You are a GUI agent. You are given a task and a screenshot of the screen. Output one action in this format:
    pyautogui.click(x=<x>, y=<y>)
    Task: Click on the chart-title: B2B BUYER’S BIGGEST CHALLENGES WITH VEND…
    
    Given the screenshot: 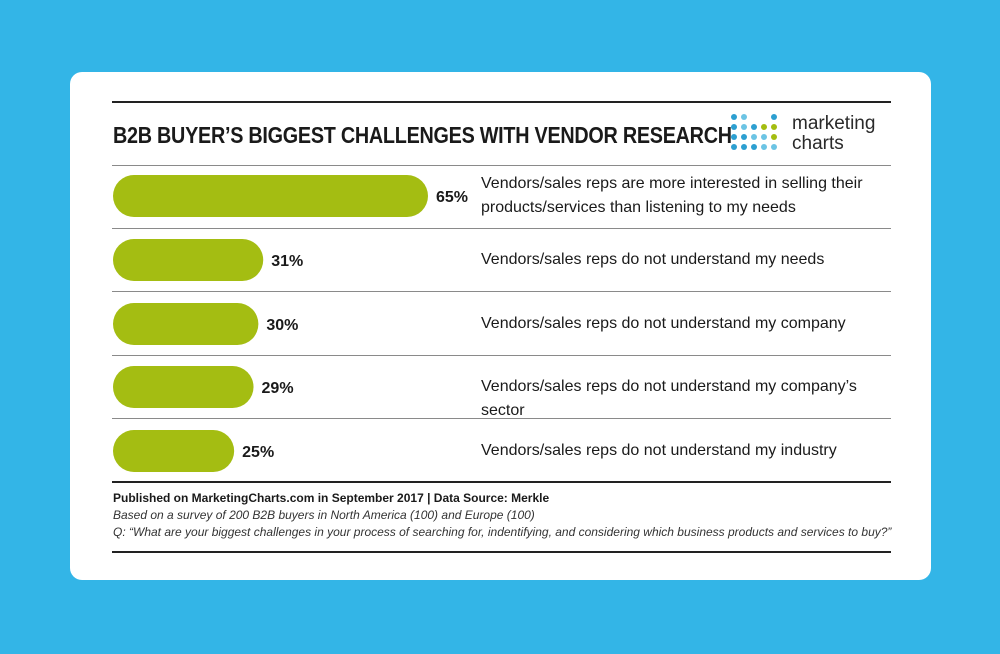 What is the action you would take?
    pyautogui.click(x=422, y=135)
    